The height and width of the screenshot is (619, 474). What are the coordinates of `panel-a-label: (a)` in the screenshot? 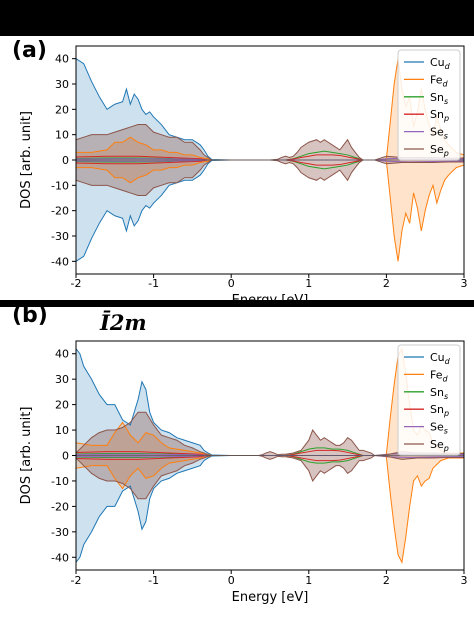 It's located at (29, 50).